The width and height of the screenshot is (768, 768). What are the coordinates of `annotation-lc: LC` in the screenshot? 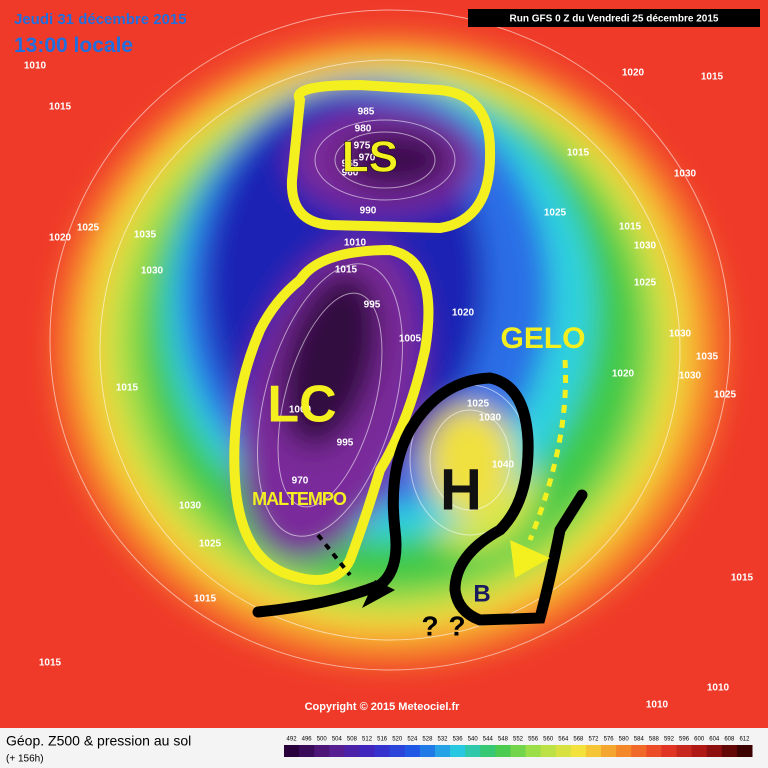 It's located at (301, 405).